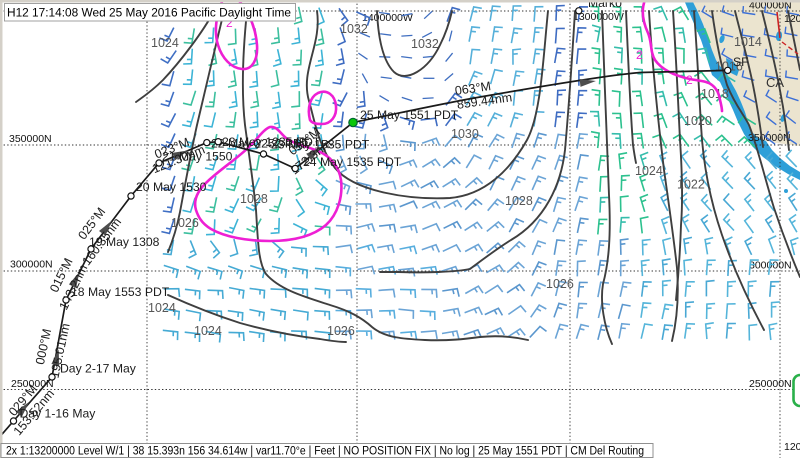  I want to click on svg-text: 1020, so click(698, 121).